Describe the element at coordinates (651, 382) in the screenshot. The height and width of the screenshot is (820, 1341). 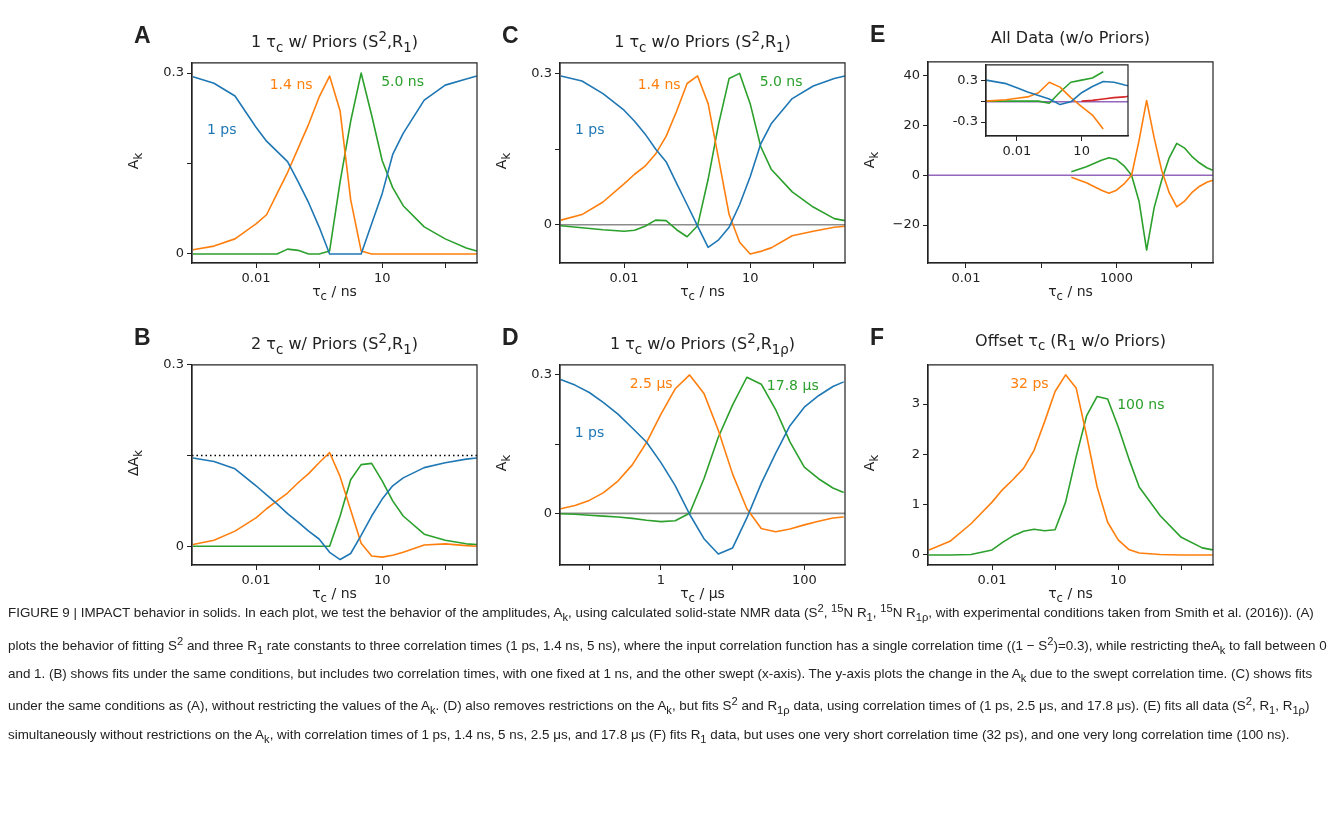
I see `series-label: 2.5 μs` at that location.